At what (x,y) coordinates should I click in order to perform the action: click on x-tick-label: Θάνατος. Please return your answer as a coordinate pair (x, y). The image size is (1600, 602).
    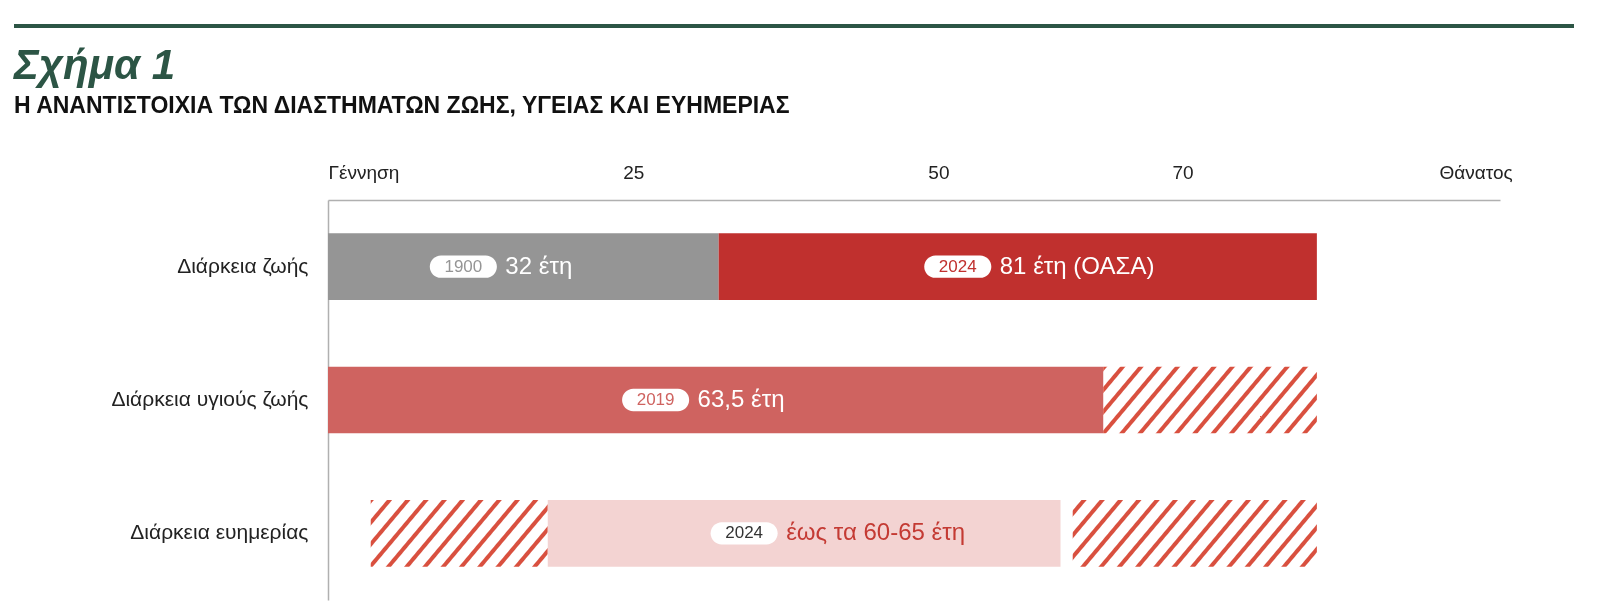
    Looking at the image, I should click on (1476, 172).